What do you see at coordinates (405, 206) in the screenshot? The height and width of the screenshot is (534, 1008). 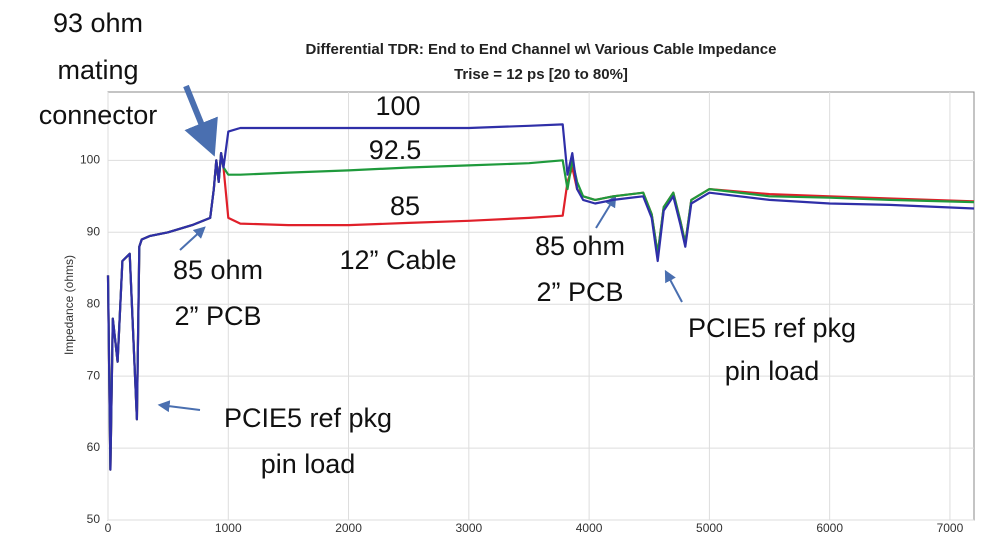 I see `series-label: 85` at bounding box center [405, 206].